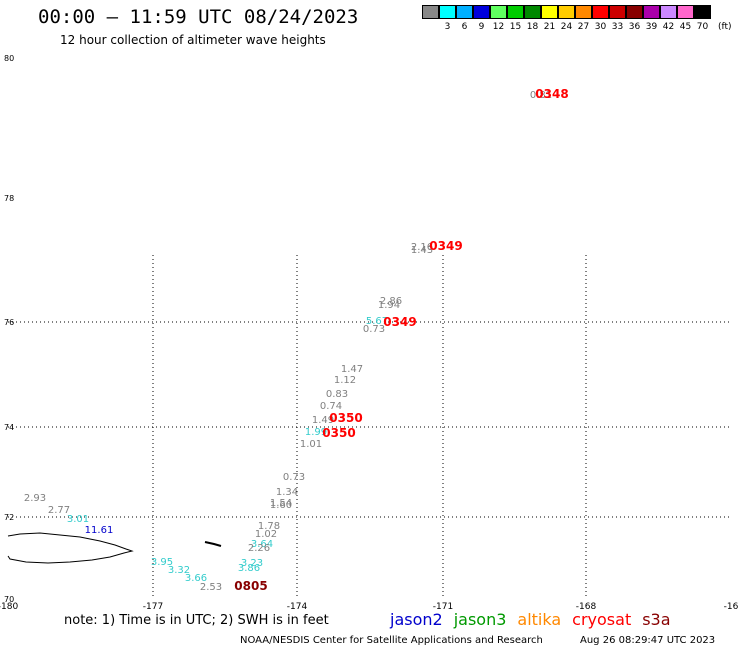 This screenshot has height=650, width=740. What do you see at coordinates (78, 519) in the screenshot?
I see `wave-height-value: 3.01` at bounding box center [78, 519].